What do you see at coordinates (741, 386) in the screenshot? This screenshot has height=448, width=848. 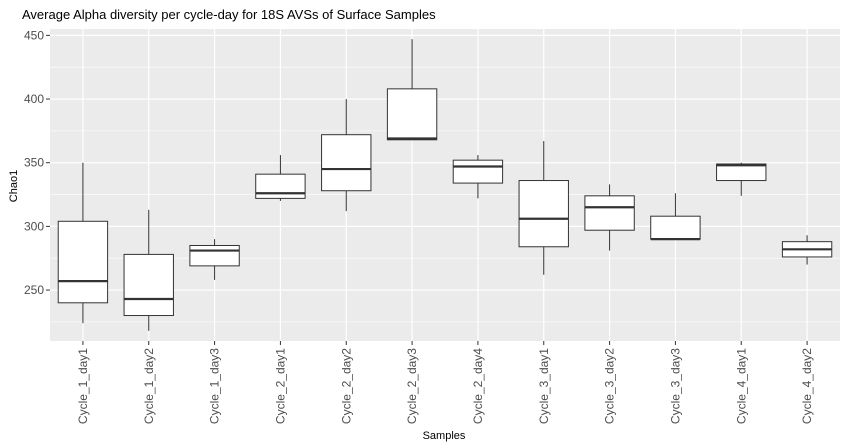 I see `x-tick-label: Cycle_4_day1` at bounding box center [741, 386].